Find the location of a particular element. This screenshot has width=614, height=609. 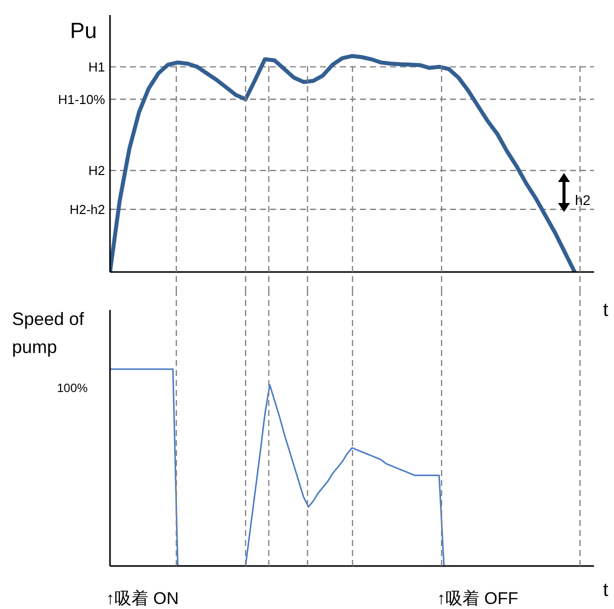

ref-line-label: H2 is located at coordinates (96, 170).